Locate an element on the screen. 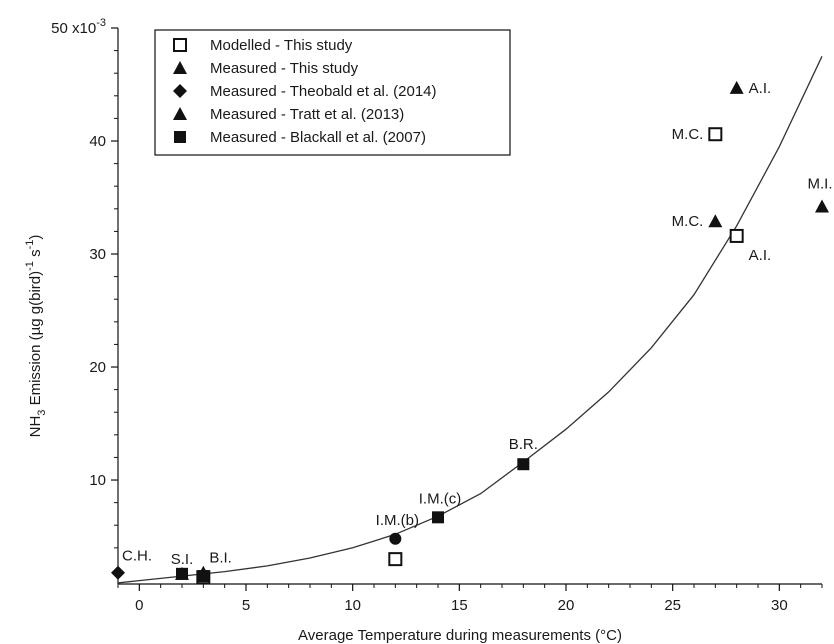 This screenshot has width=834, height=644. x-tick-label: 10 is located at coordinates (352, 605).